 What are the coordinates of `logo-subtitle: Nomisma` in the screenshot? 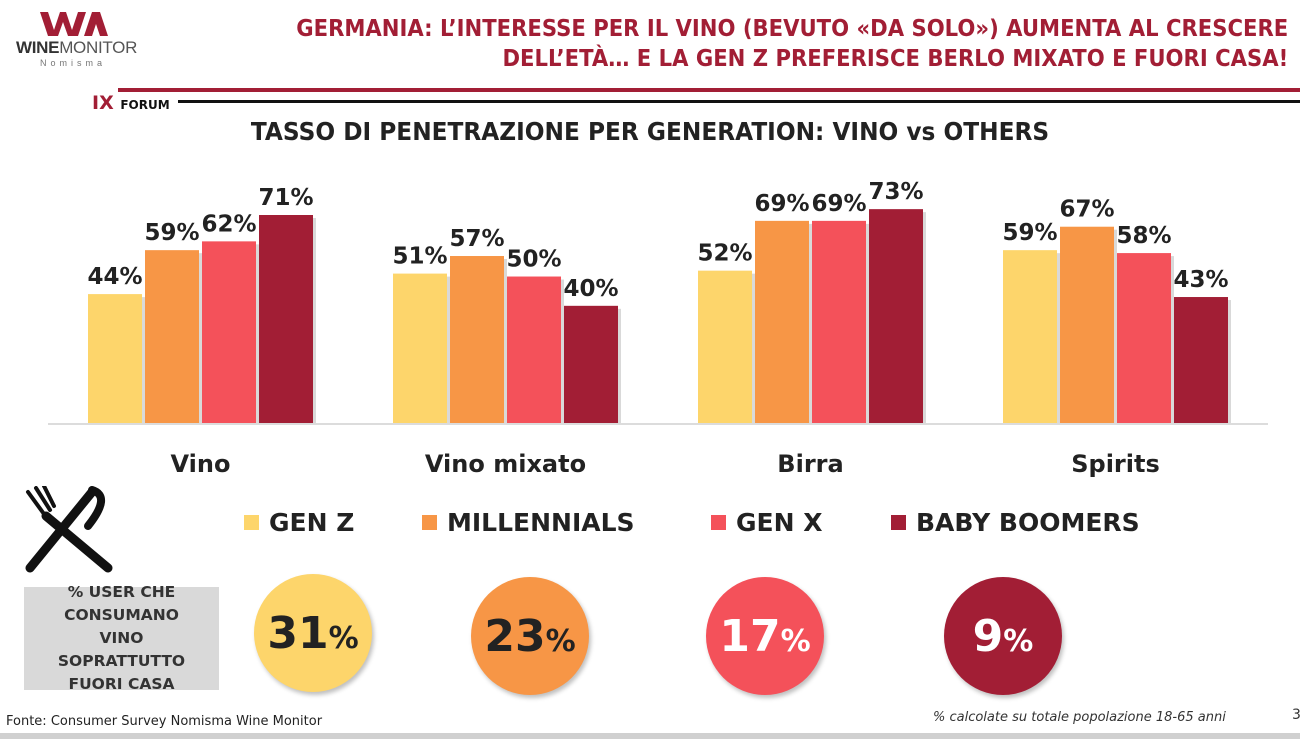 It's located at (73, 63).